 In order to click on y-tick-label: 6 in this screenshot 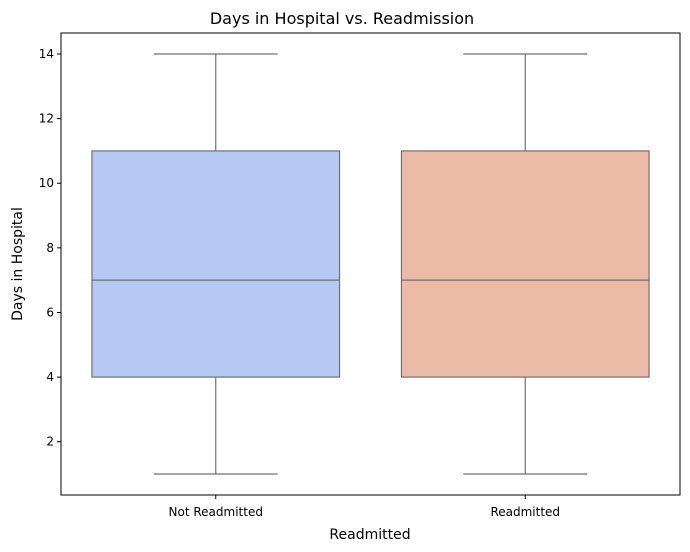, I will do `click(50, 312)`.